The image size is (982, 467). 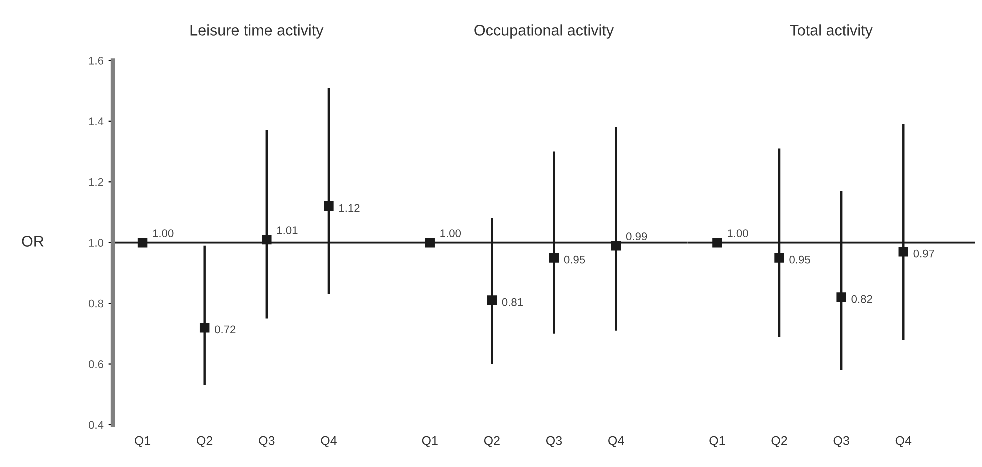 I want to click on data-label: 0.81, so click(x=512, y=302).